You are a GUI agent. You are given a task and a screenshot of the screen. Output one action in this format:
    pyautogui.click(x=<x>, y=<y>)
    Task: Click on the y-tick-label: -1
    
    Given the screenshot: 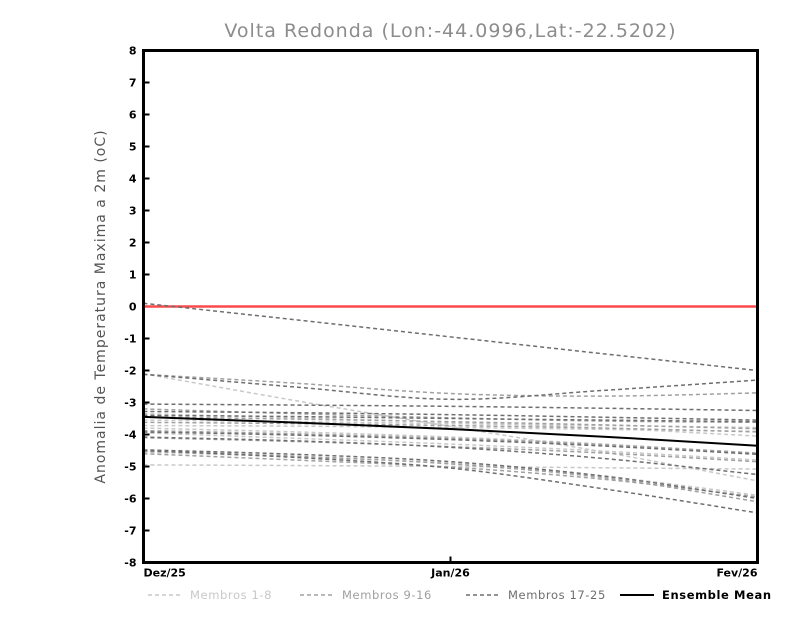 What is the action you would take?
    pyautogui.click(x=130, y=339)
    